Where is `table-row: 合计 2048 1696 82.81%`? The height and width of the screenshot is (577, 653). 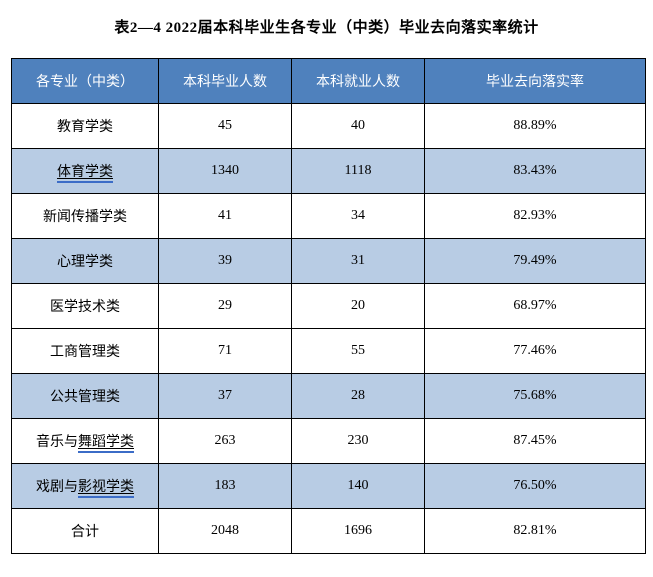 table-row: 合计 2048 1696 82.81% is located at coordinates (328, 531).